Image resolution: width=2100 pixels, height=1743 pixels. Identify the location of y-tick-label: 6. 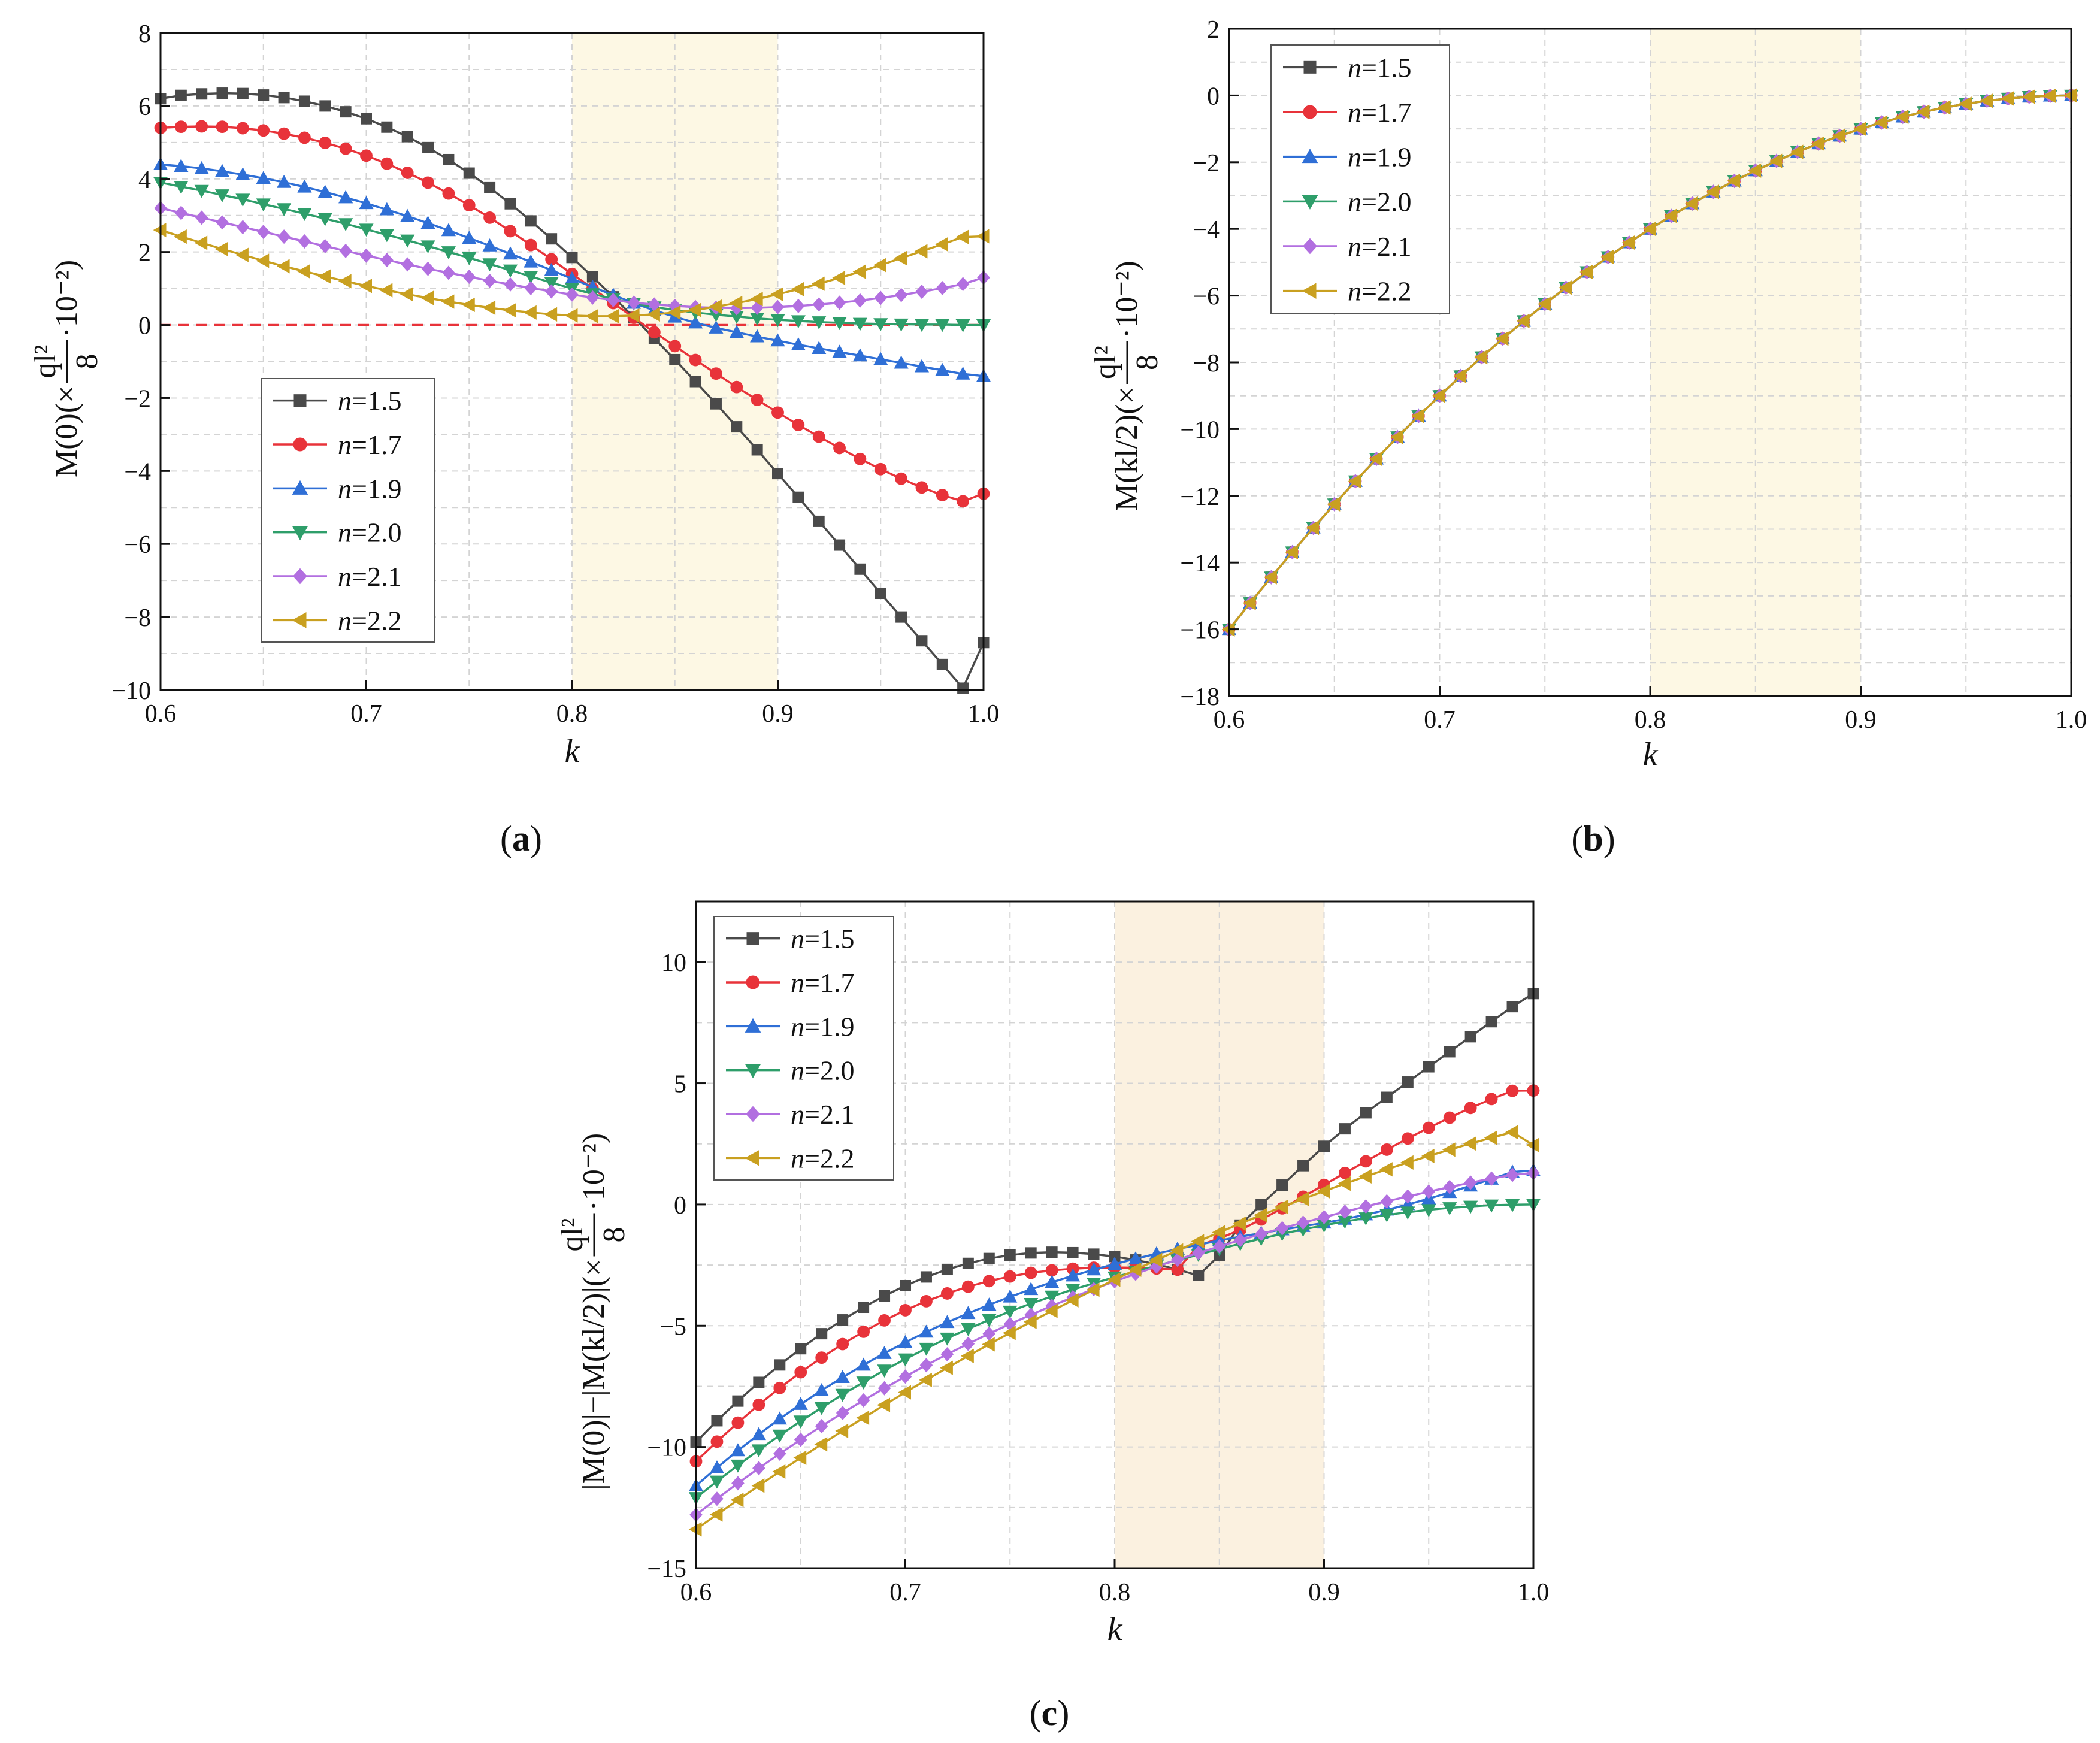
(145, 107).